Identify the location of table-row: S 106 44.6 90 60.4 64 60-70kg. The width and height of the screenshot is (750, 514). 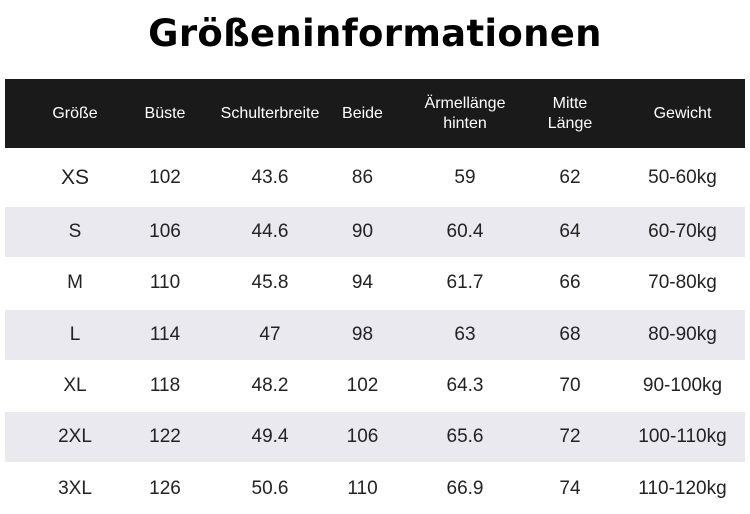
(375, 232).